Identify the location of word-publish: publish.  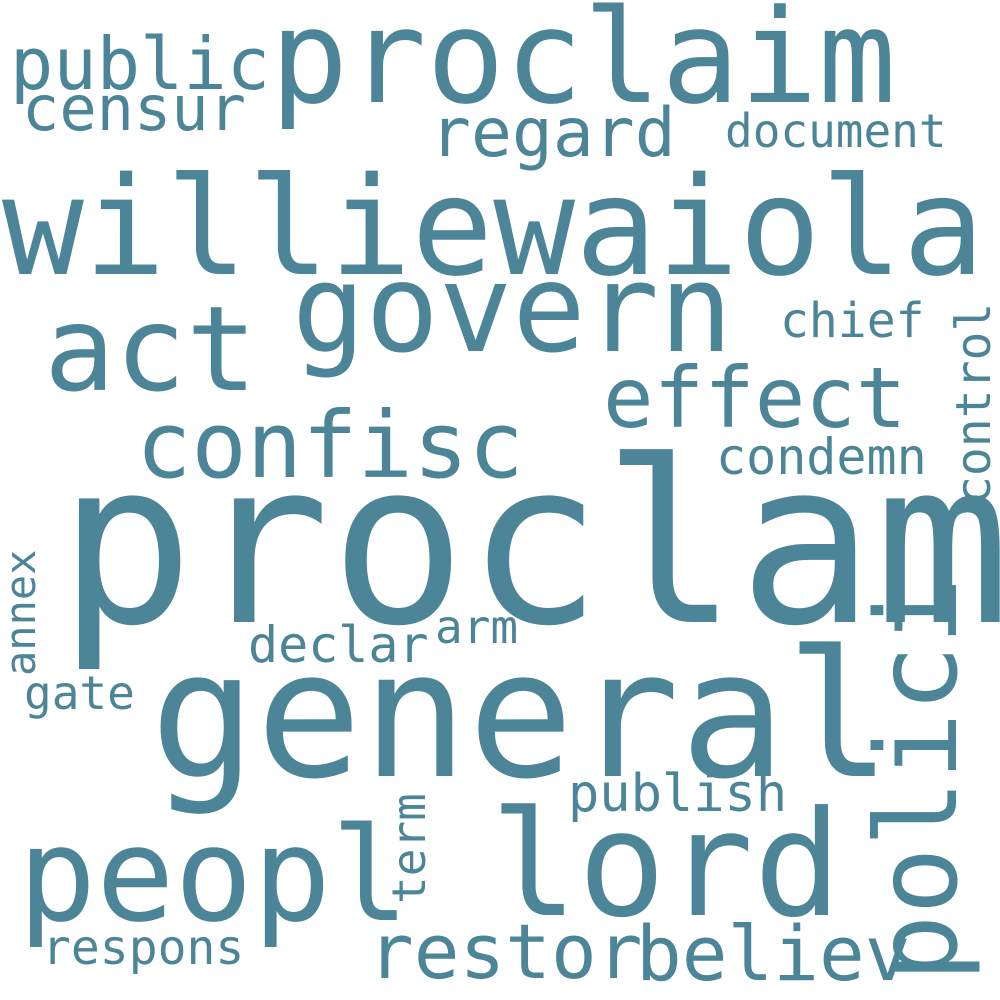
(678, 794).